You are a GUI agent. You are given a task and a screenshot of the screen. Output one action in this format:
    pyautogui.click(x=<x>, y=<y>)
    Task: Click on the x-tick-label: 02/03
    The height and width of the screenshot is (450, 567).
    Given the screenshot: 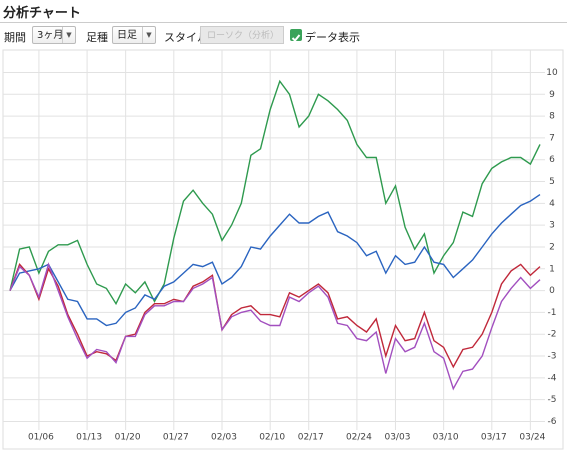 What is the action you would take?
    pyautogui.click(x=224, y=438)
    